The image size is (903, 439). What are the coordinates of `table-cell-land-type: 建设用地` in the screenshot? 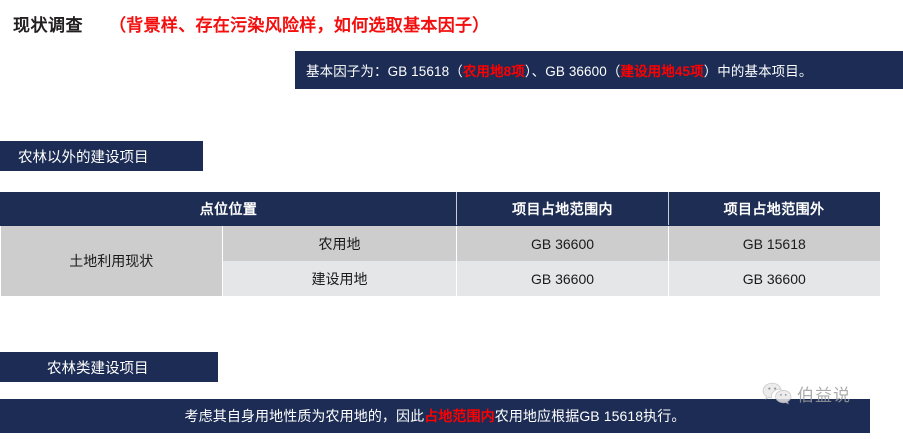 It's located at (340, 278).